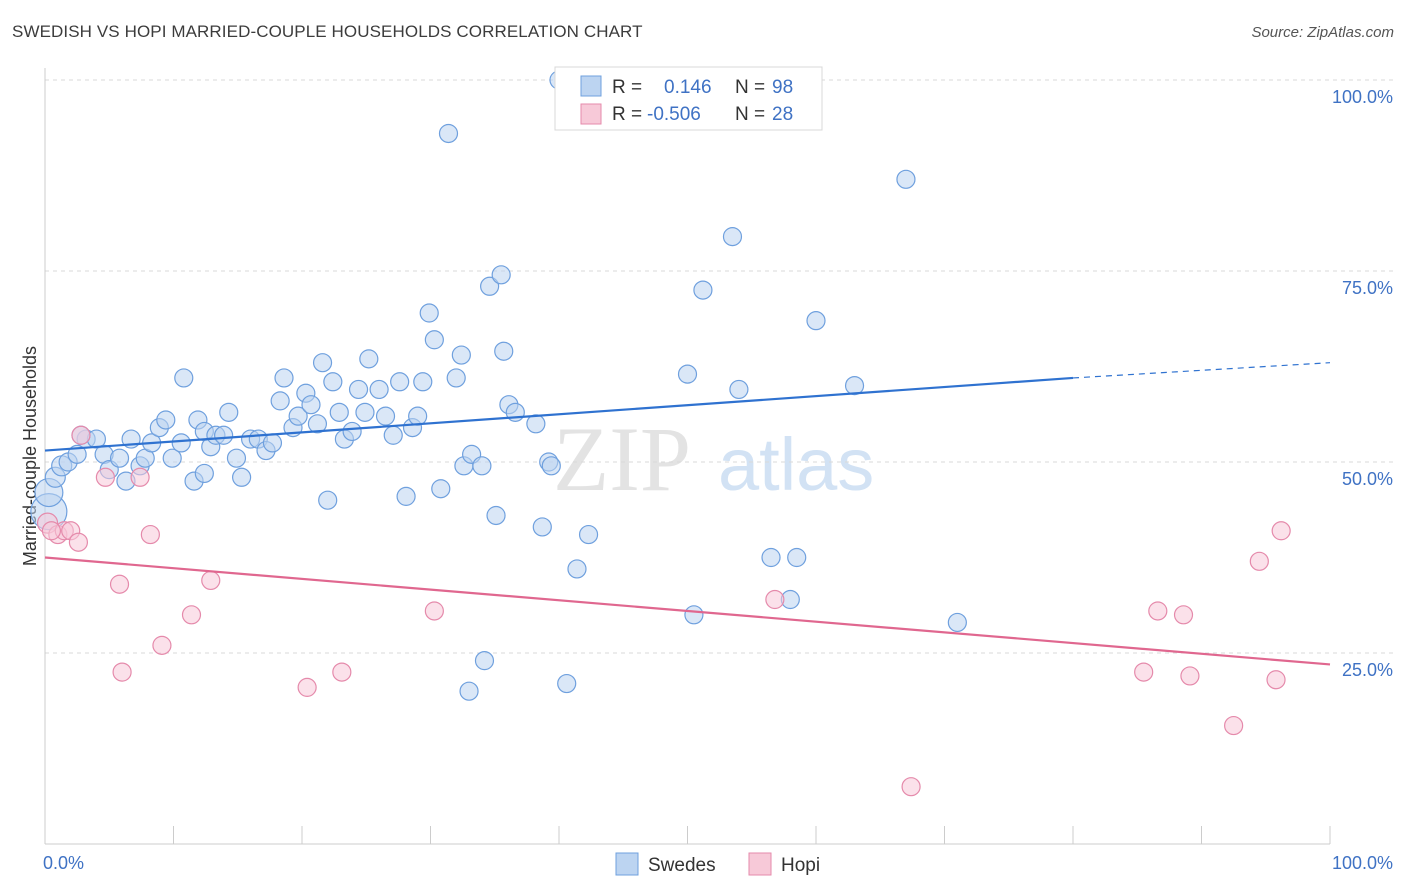  I want to click on legend-hopi-swatch, so click(760, 864).